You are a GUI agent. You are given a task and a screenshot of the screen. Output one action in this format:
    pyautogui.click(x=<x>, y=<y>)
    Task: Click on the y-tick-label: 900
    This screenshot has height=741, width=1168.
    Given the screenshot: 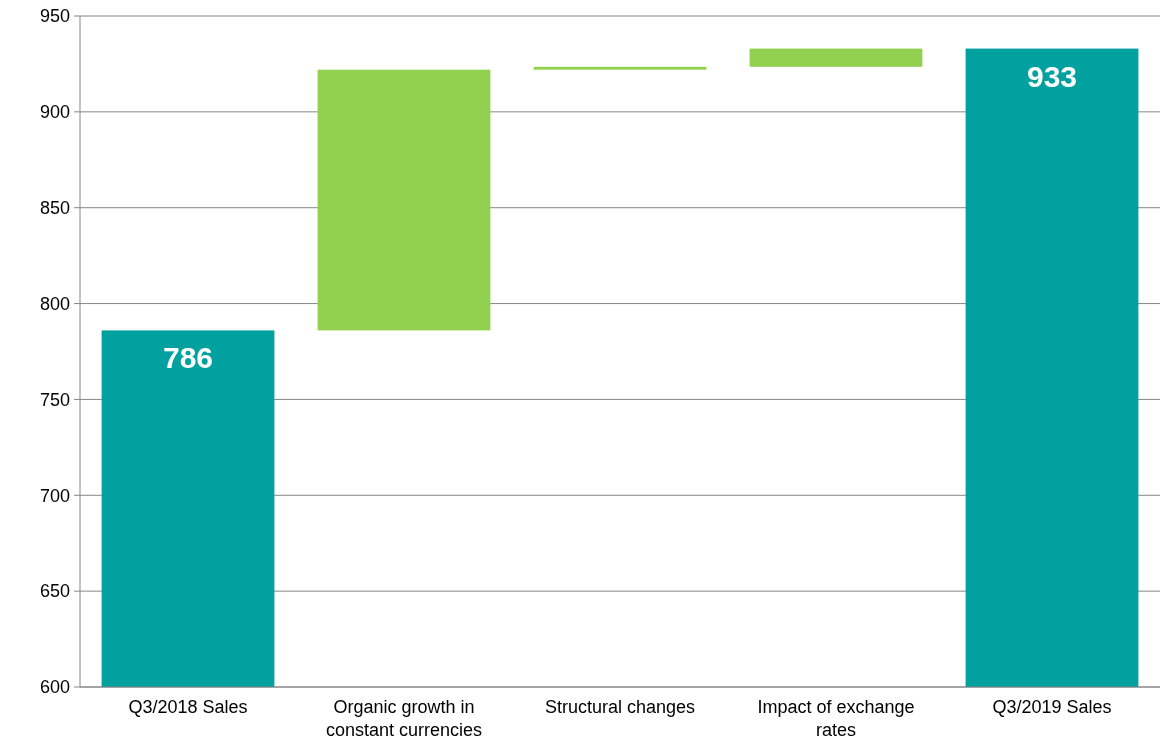 What is the action you would take?
    pyautogui.click(x=54, y=112)
    